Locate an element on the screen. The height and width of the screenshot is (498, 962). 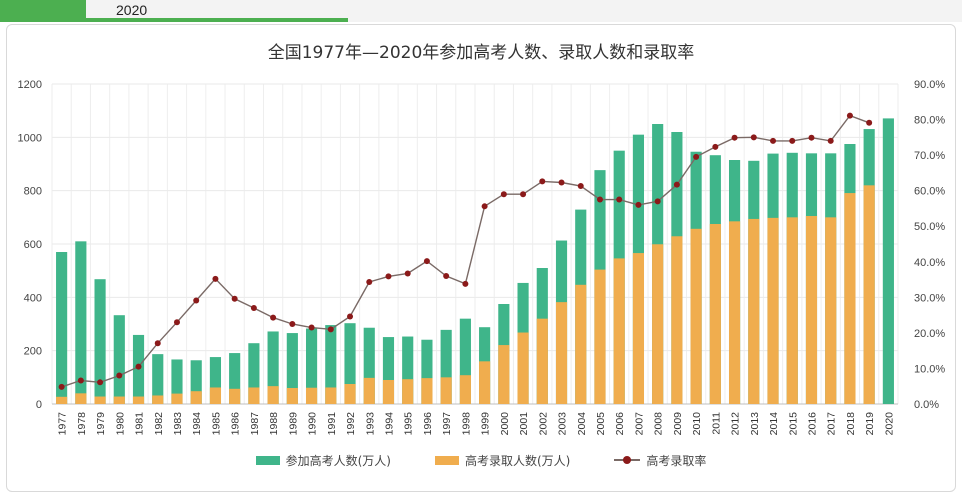
y-tick-label: 1200 is located at coordinates (30, 85).